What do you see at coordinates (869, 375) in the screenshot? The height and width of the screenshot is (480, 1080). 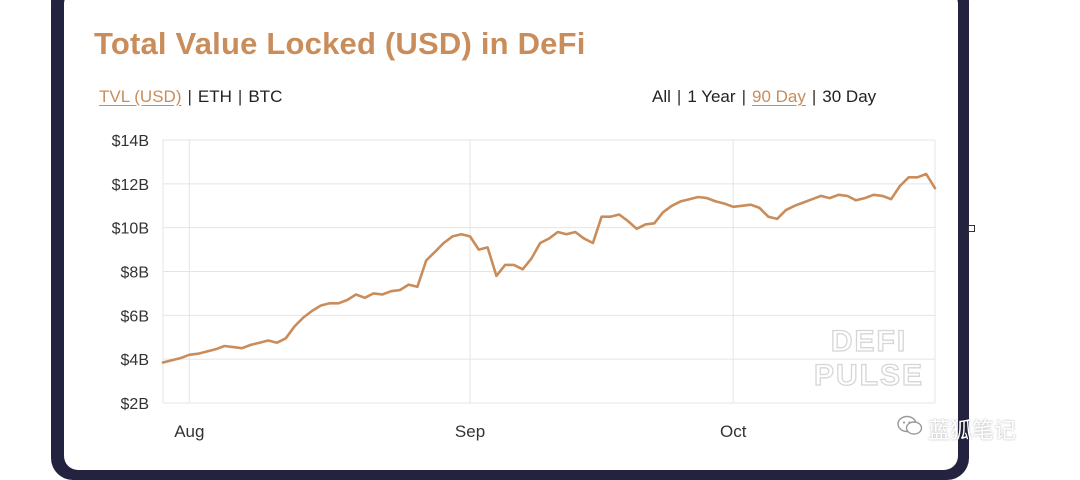 I see `watermark-pulse-text: PULSE` at bounding box center [869, 375].